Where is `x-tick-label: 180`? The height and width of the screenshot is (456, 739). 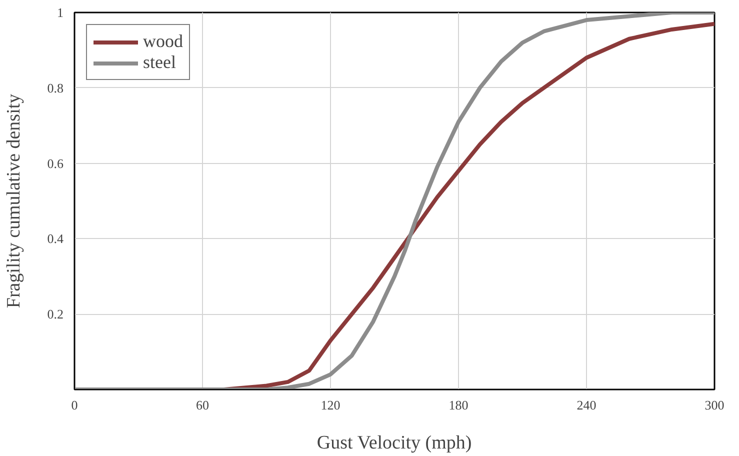
x-tick-label: 180 is located at coordinates (458, 405).